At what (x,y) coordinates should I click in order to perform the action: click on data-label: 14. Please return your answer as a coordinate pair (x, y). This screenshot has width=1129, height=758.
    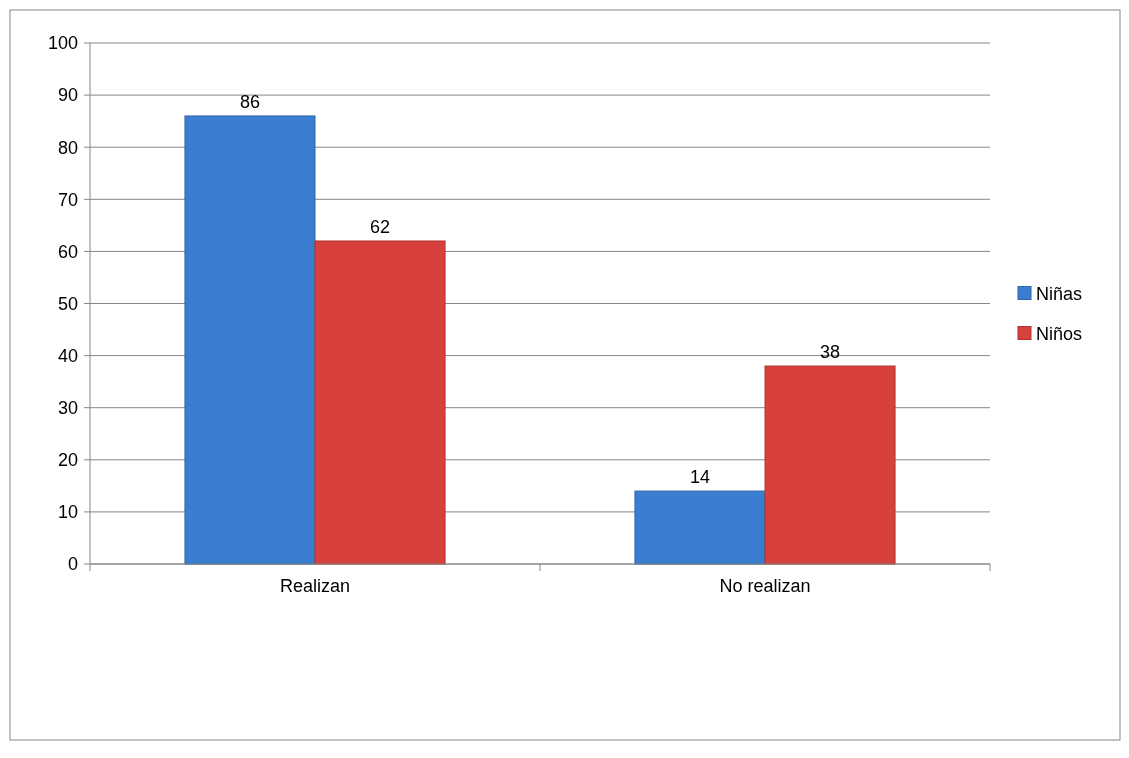
    Looking at the image, I should click on (699, 477).